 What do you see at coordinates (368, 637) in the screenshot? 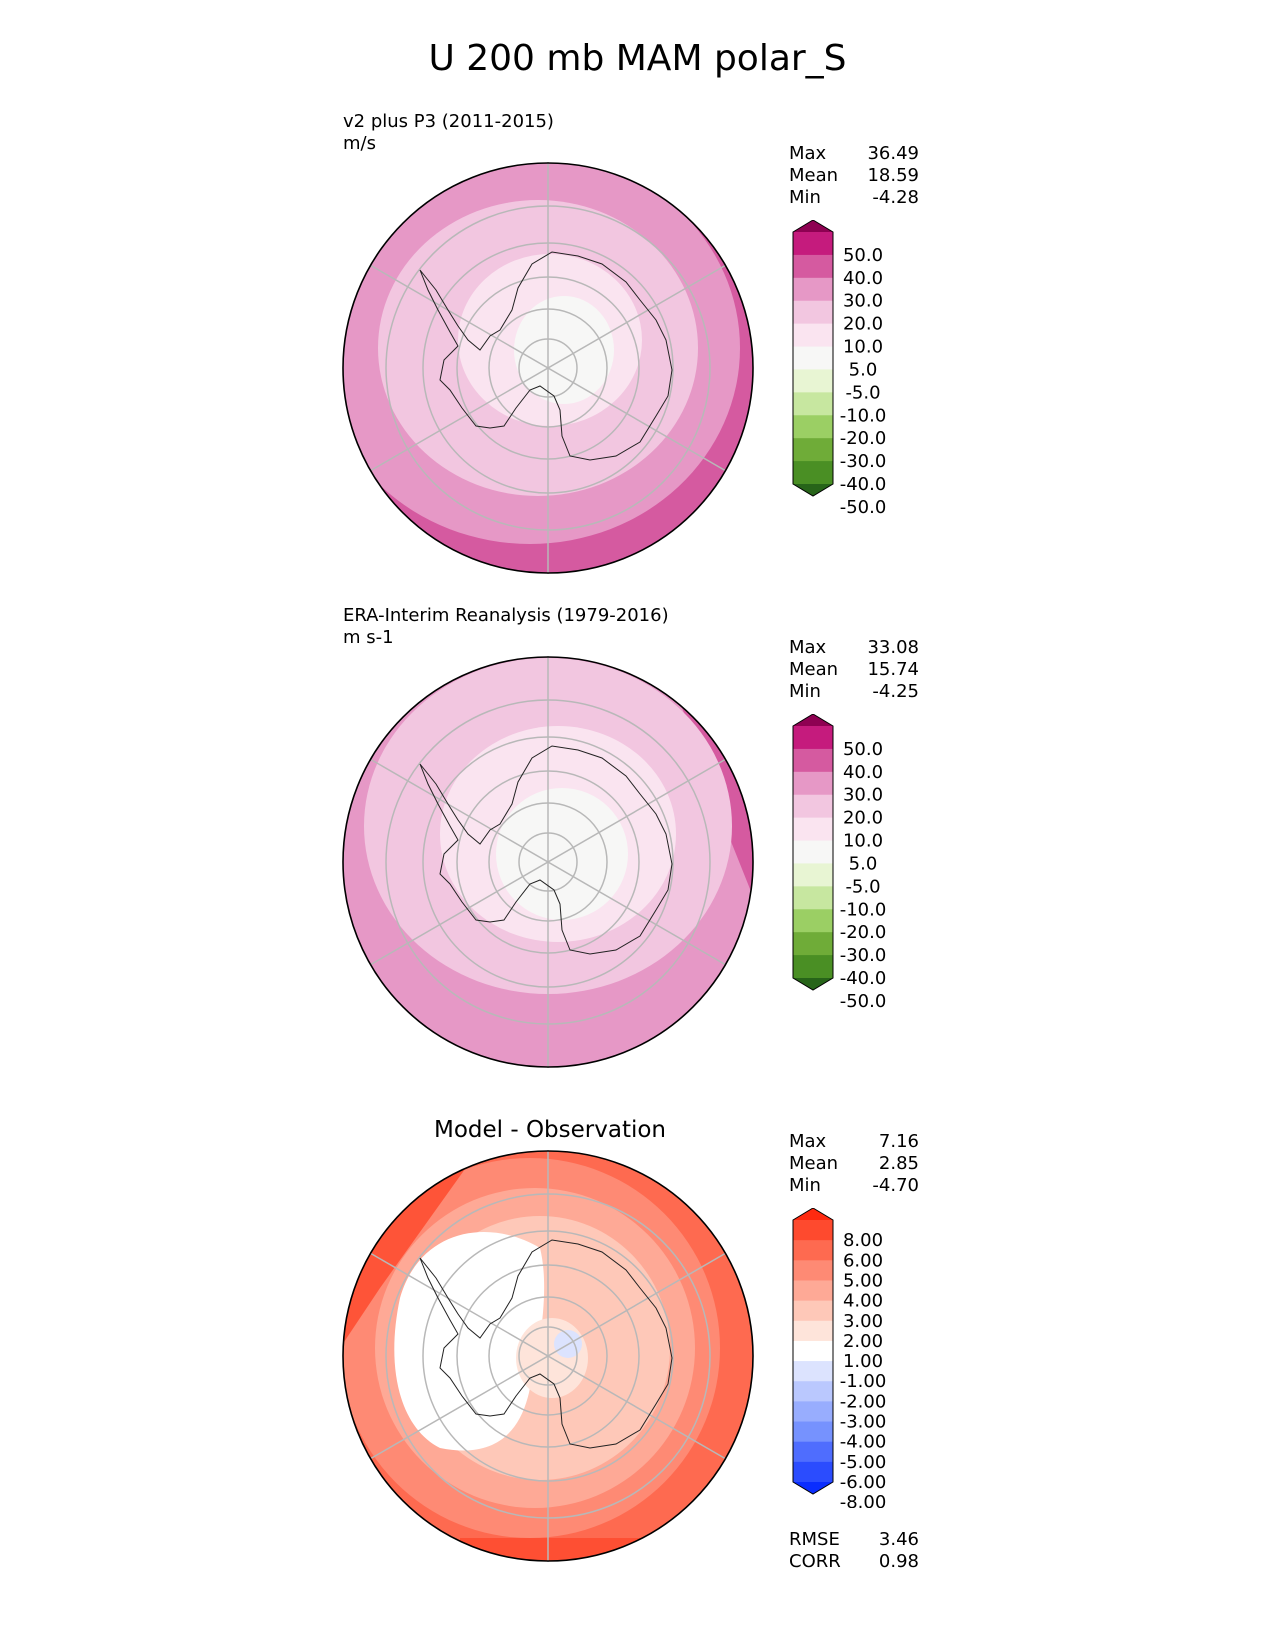
I see `panel-2-units: m s-1` at bounding box center [368, 637].